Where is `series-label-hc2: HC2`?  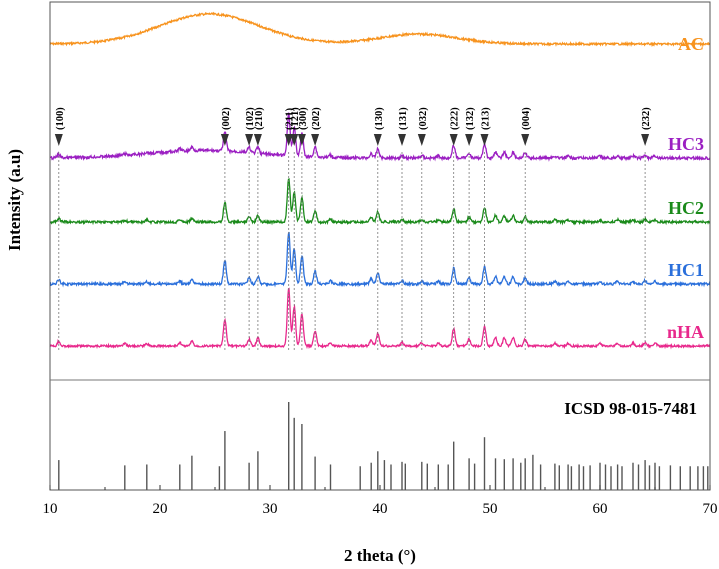
series-label-hc2: HC2 is located at coordinates (686, 208).